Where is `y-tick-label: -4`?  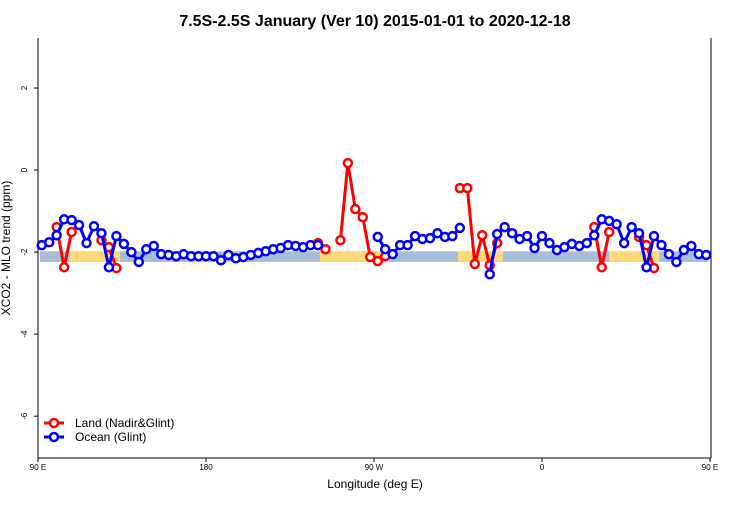 y-tick-label: -4 is located at coordinates (24, 334).